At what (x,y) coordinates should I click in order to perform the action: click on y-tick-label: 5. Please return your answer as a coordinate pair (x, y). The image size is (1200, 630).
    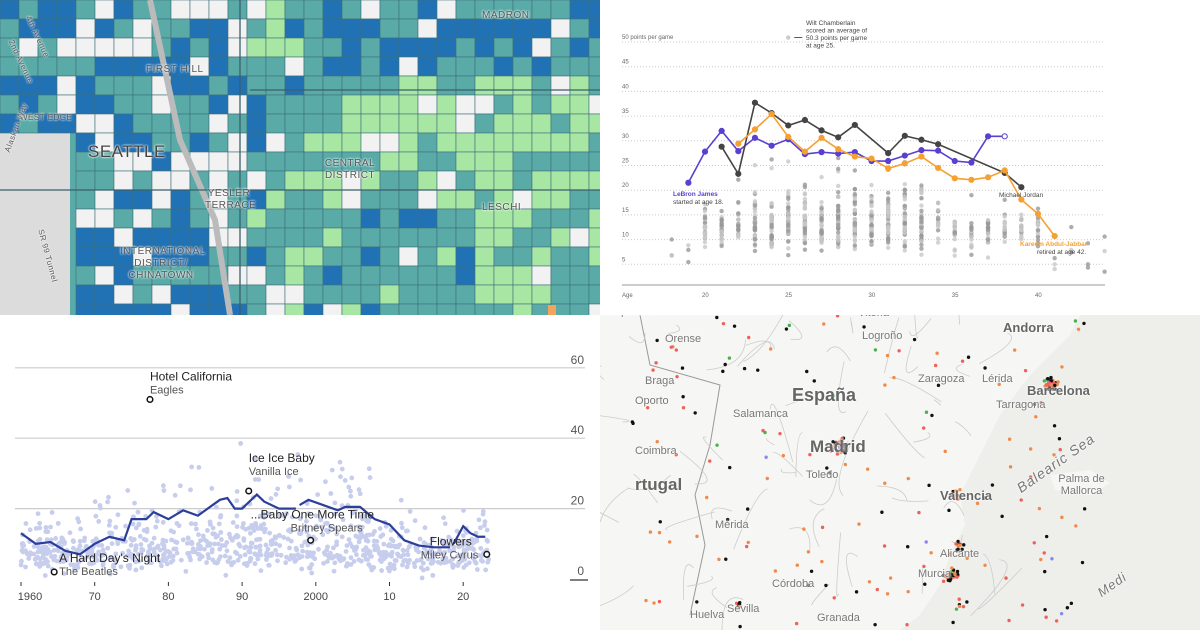
    Looking at the image, I should click on (624, 260).